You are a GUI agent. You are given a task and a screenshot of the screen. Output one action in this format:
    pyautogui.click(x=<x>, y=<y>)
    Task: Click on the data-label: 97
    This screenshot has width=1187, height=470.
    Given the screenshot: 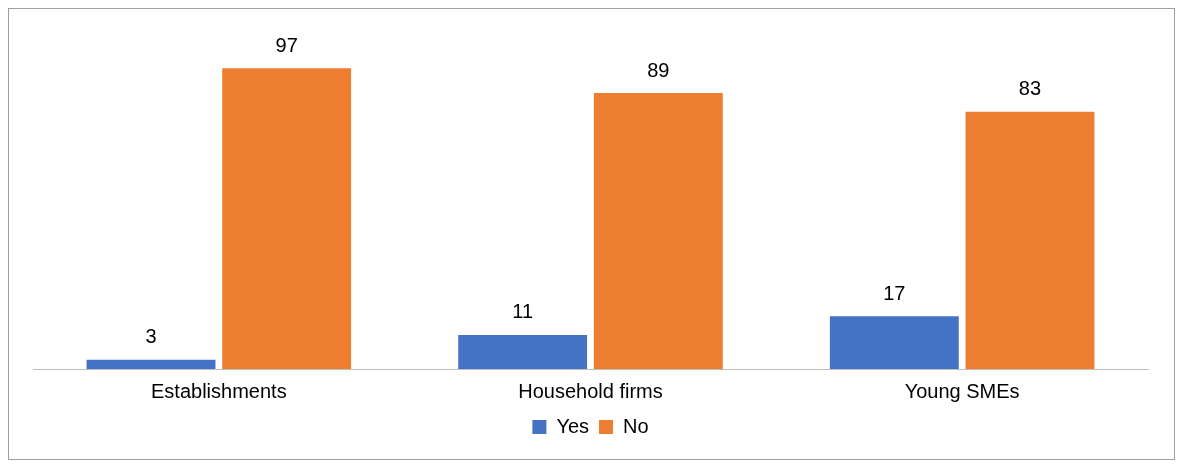 What is the action you would take?
    pyautogui.click(x=286, y=44)
    